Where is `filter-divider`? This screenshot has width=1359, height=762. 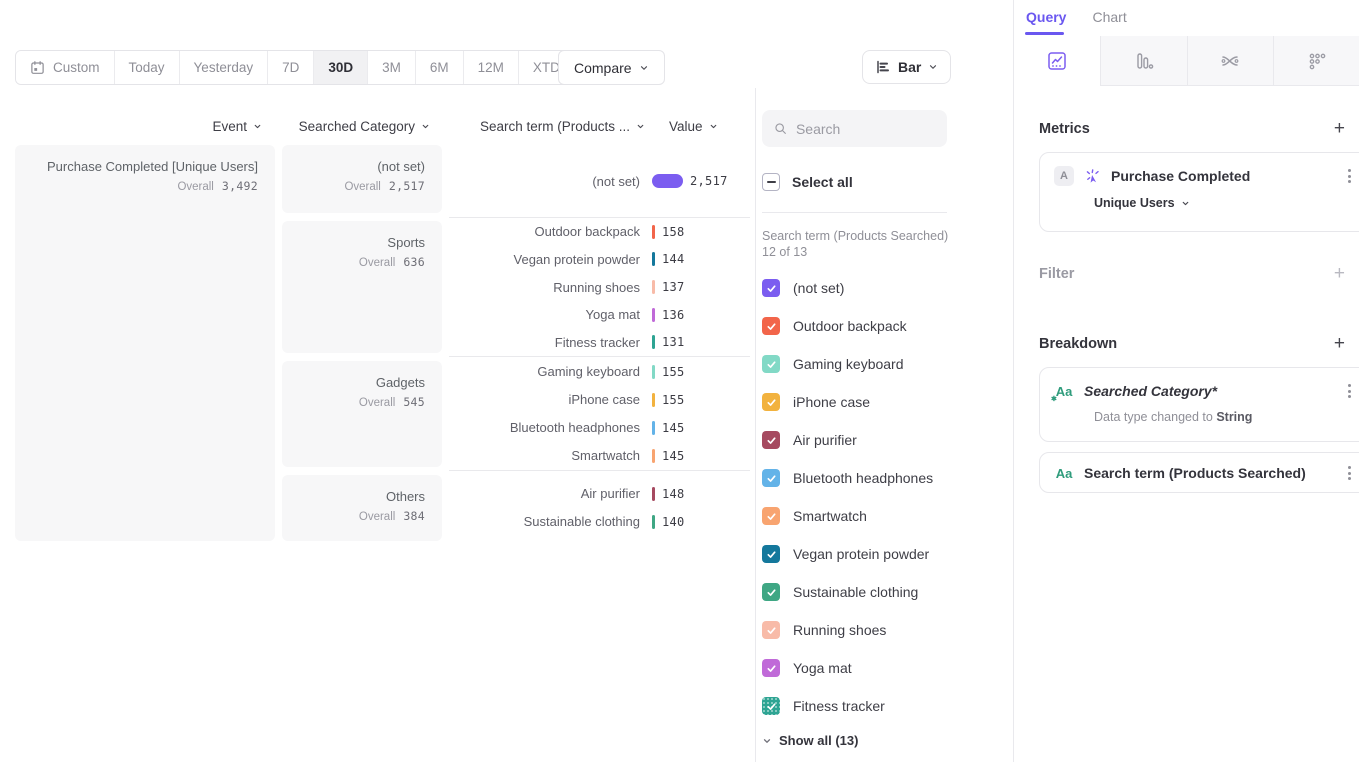
filter-divider is located at coordinates (854, 212).